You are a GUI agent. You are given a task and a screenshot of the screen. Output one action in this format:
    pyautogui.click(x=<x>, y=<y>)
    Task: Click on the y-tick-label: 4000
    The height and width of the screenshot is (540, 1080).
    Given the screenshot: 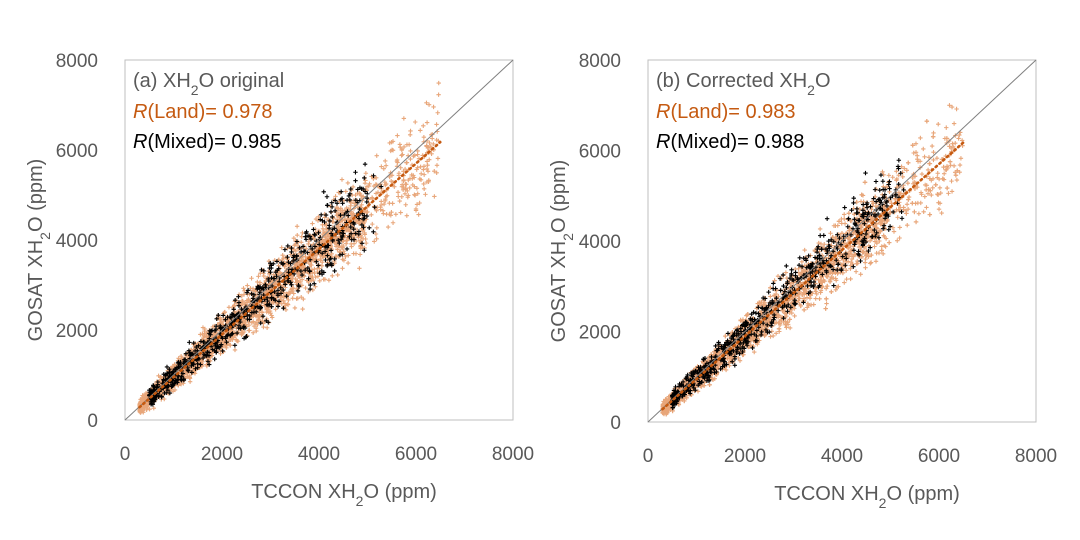 What is the action you would take?
    pyautogui.click(x=77, y=241)
    